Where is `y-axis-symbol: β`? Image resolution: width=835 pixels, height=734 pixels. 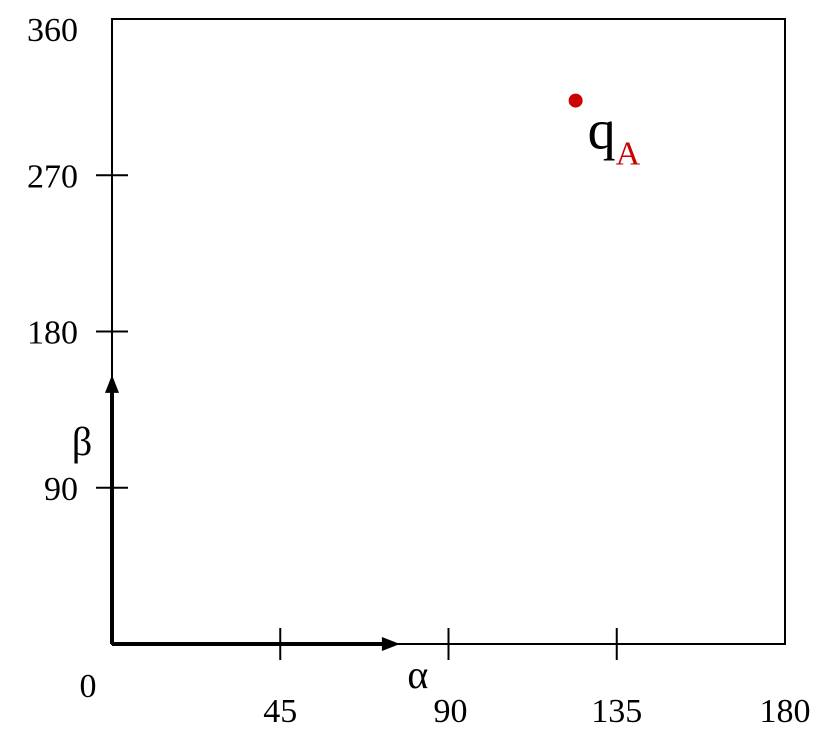
y-axis-symbol: β is located at coordinates (82, 441).